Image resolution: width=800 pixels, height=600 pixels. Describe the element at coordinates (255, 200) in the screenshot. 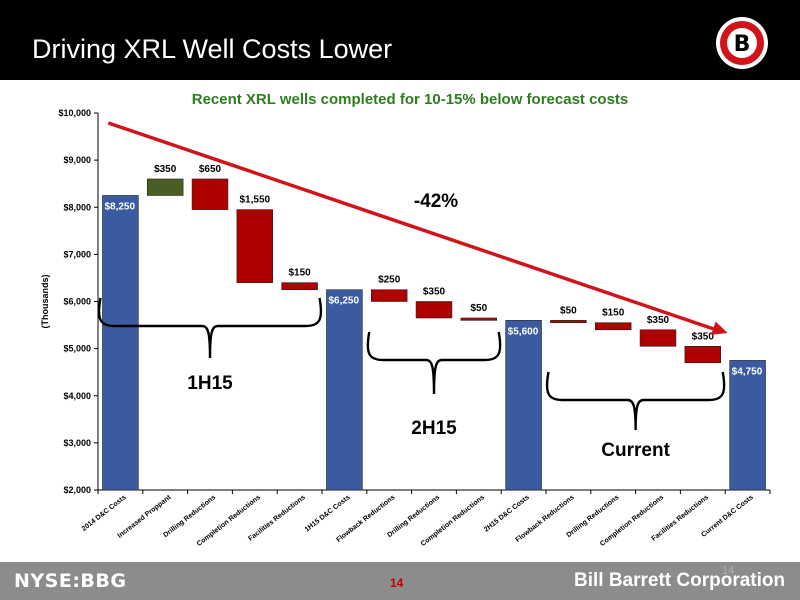

I see `data-label: $1,550` at that location.